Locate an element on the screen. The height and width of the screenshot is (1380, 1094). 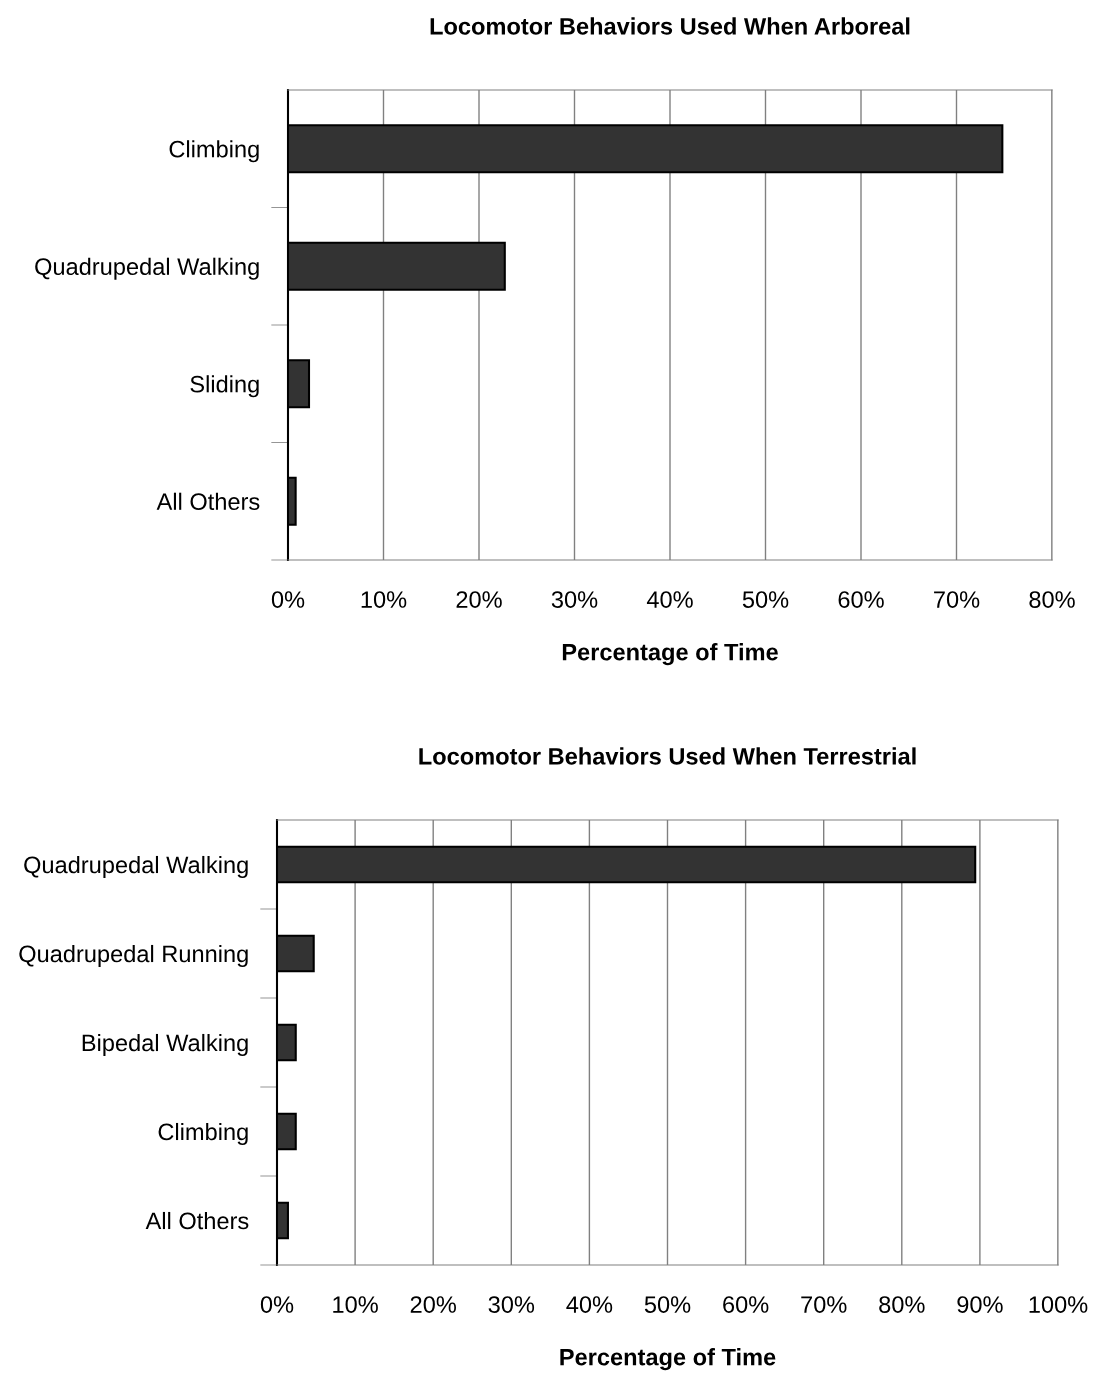
x-tick-label: 90% is located at coordinates (980, 1304).